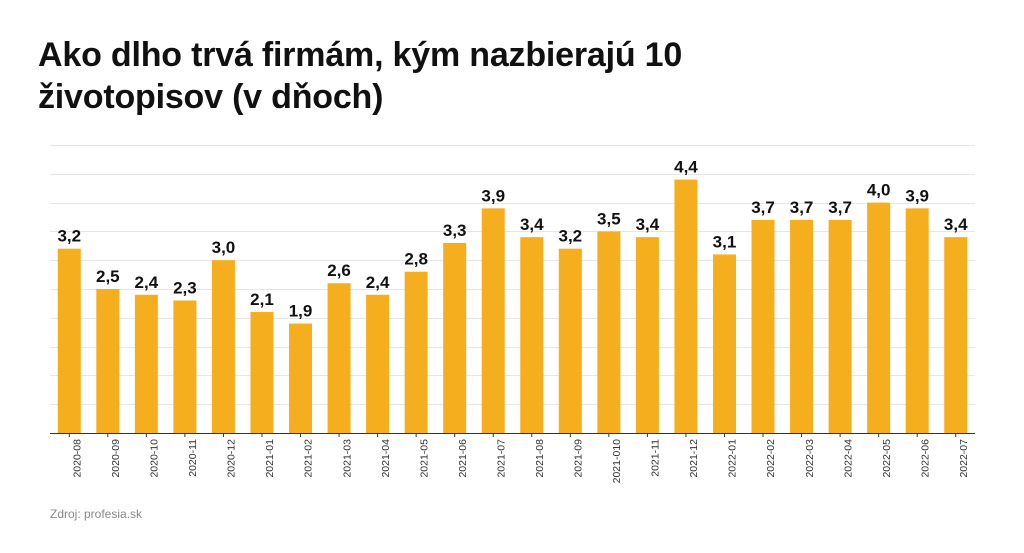 This screenshot has height=553, width=1024. I want to click on x-tick-label: 2022-06, so click(925, 458).